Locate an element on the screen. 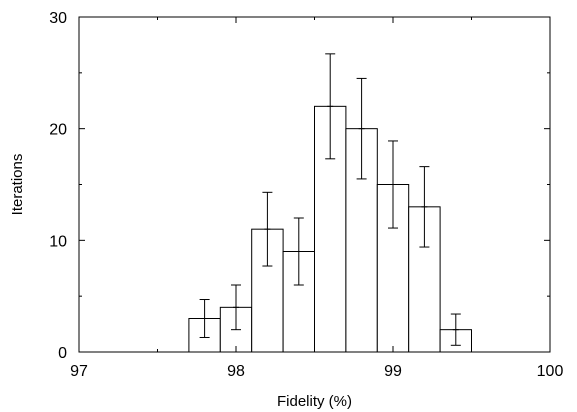 The image size is (577, 412). x-axis-label: Fidelity (%) is located at coordinates (314, 401).